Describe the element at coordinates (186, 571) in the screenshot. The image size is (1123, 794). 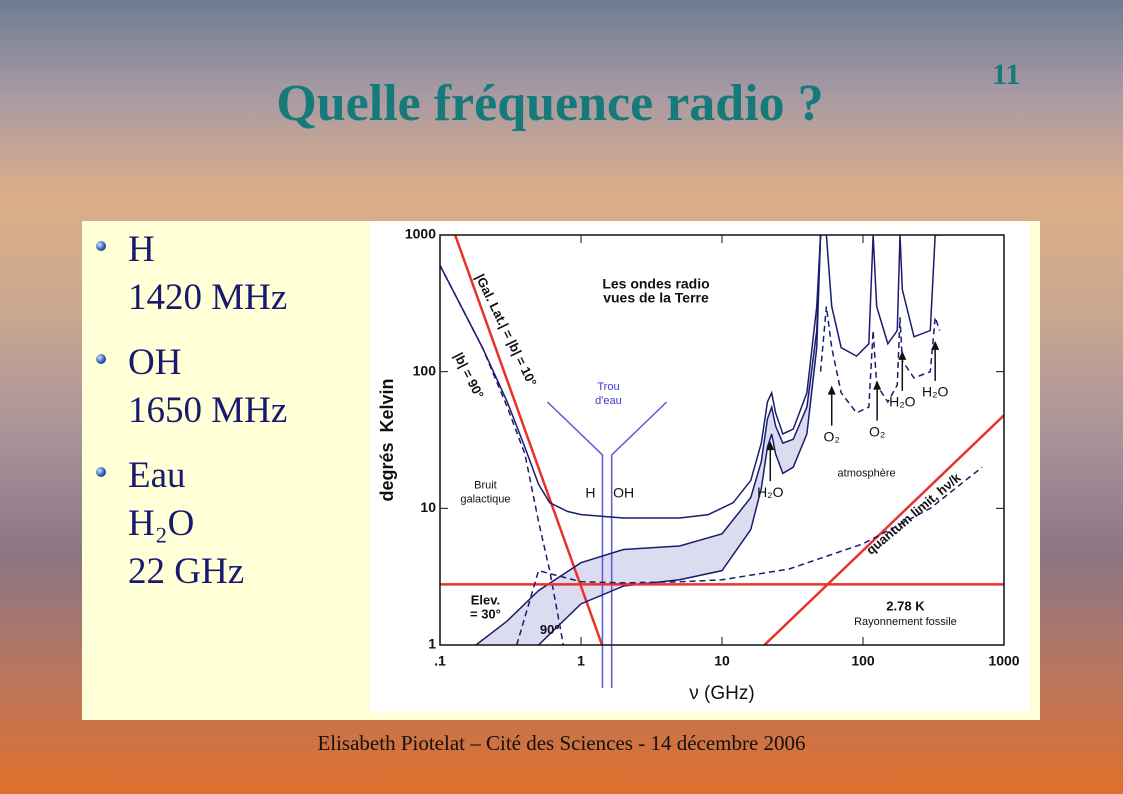
I see `bullet-text: 22 GHz` at that location.